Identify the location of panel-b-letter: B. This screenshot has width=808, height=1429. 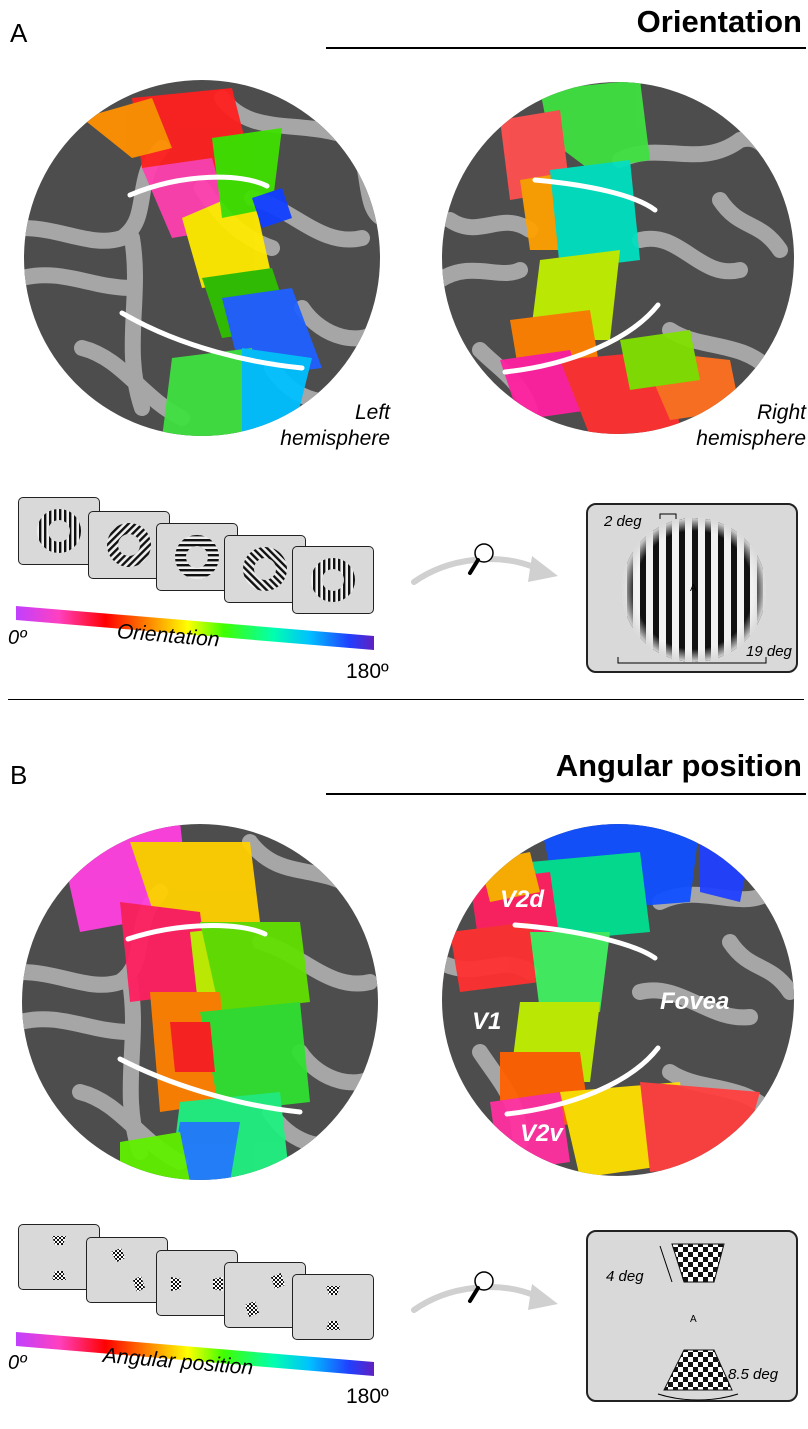
(19, 775).